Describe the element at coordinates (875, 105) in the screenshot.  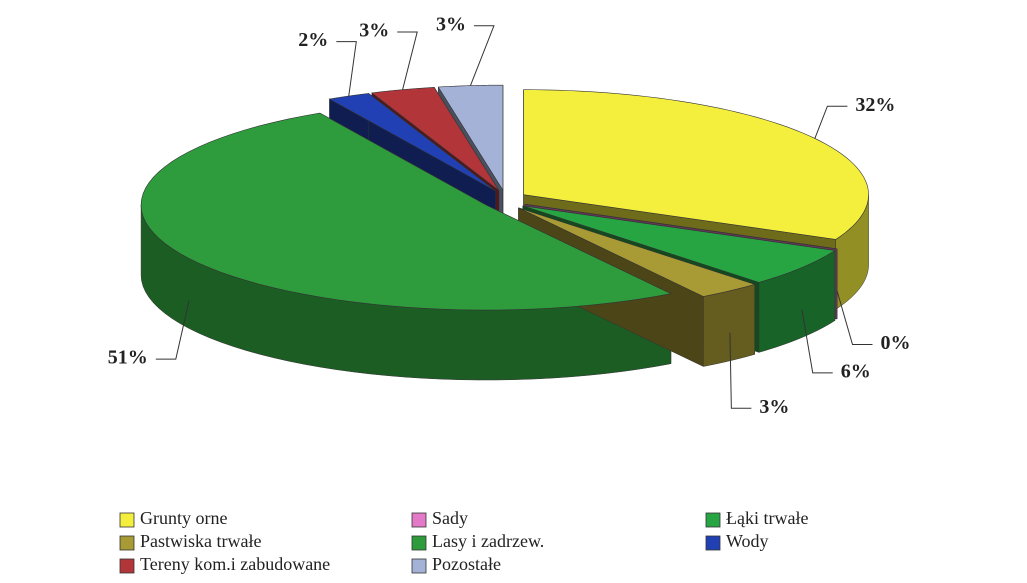
I see `data-label: 32%` at that location.